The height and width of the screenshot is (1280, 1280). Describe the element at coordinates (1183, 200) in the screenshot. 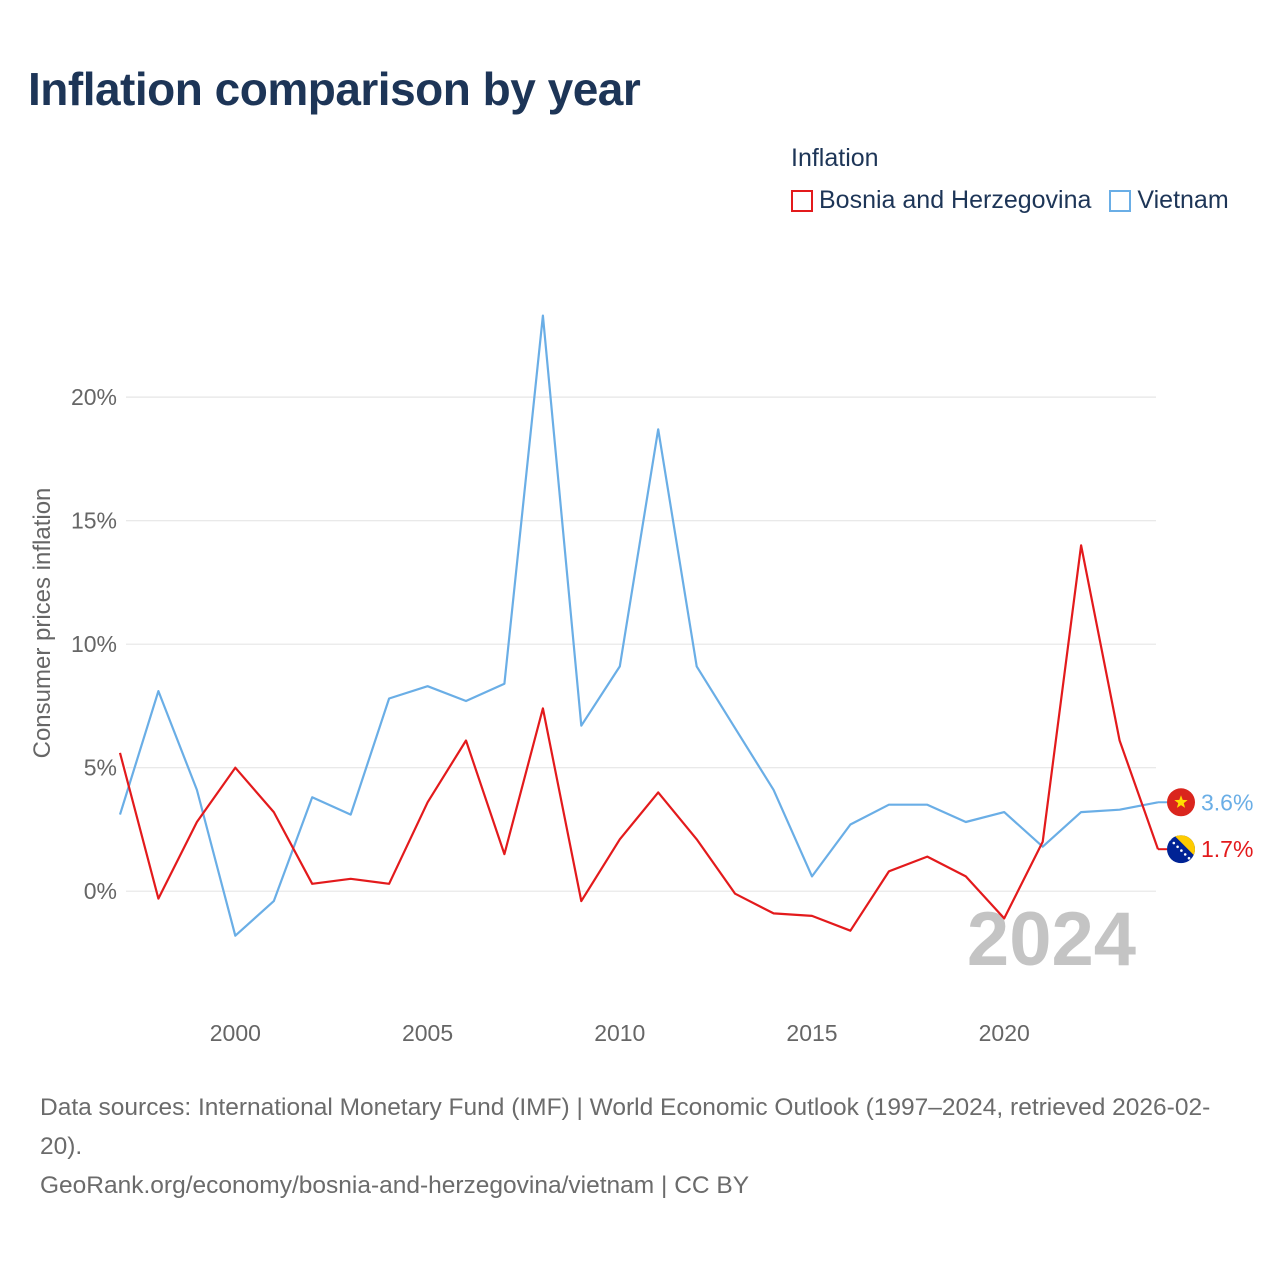

I see `legend-label-vietnam: Vietnam` at that location.